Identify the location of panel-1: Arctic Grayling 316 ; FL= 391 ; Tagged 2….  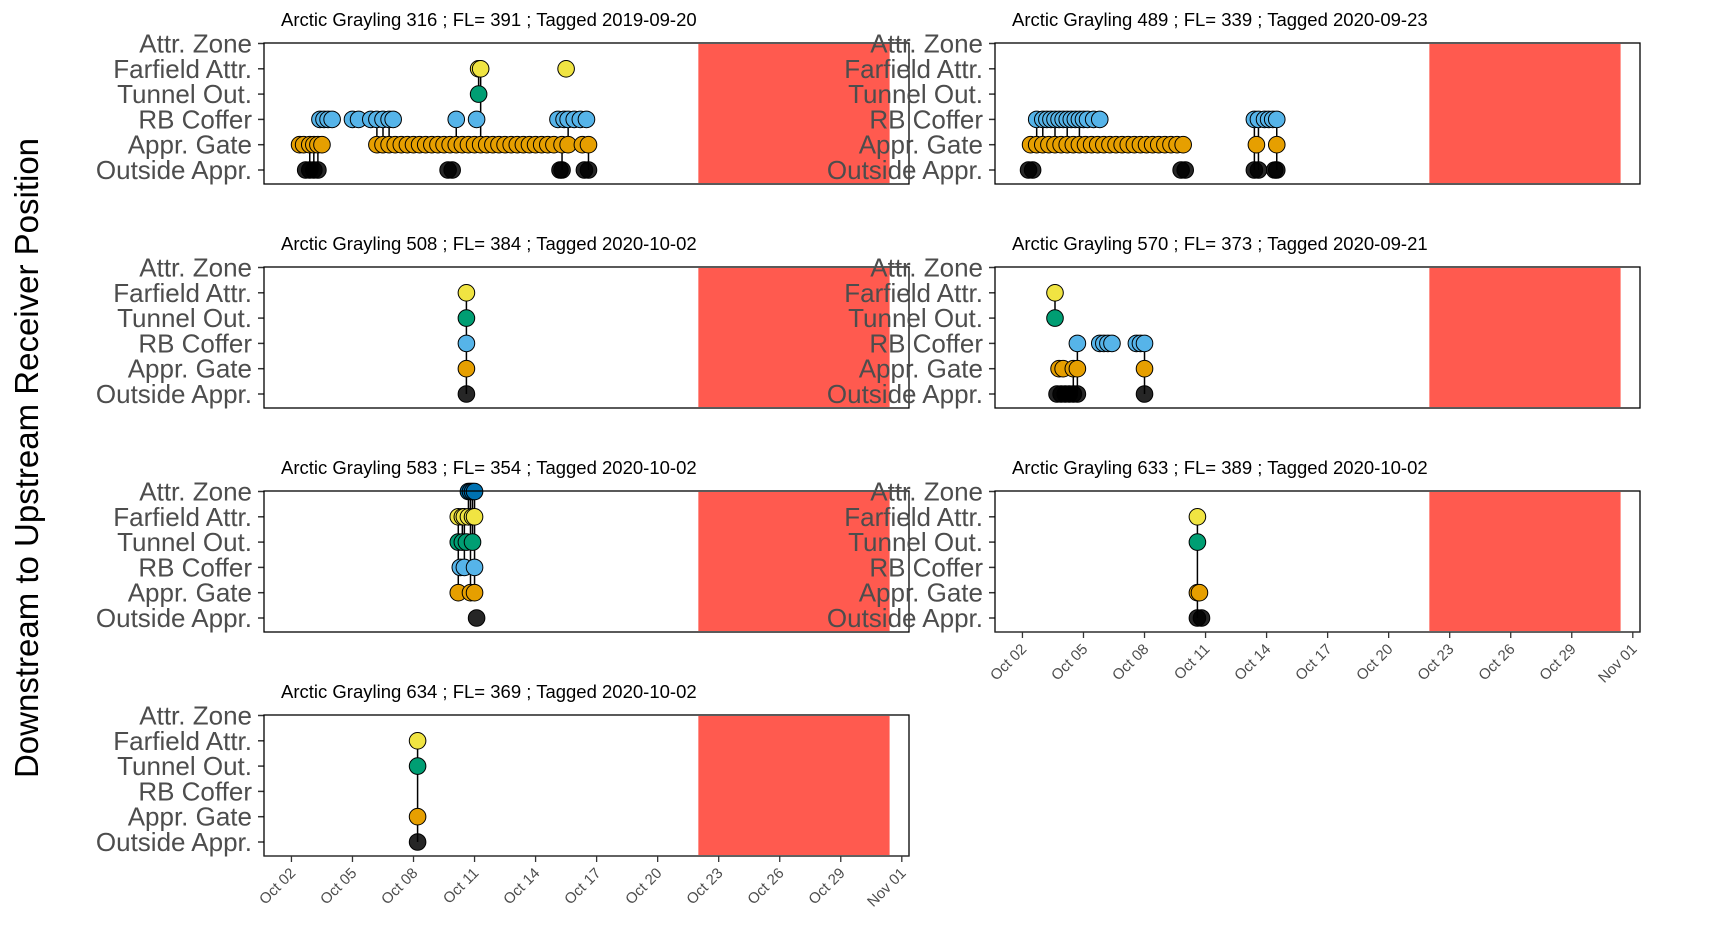
(503, 97).